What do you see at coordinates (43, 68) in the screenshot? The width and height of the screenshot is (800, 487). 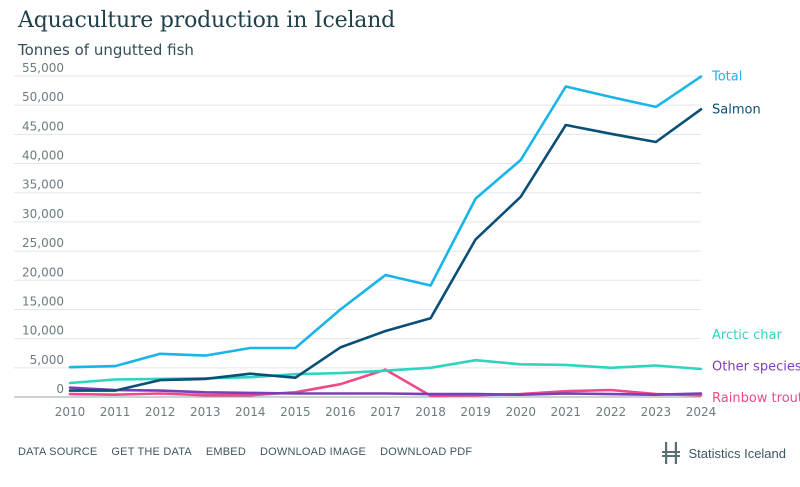 I see `y-tick-label: 55,000` at bounding box center [43, 68].